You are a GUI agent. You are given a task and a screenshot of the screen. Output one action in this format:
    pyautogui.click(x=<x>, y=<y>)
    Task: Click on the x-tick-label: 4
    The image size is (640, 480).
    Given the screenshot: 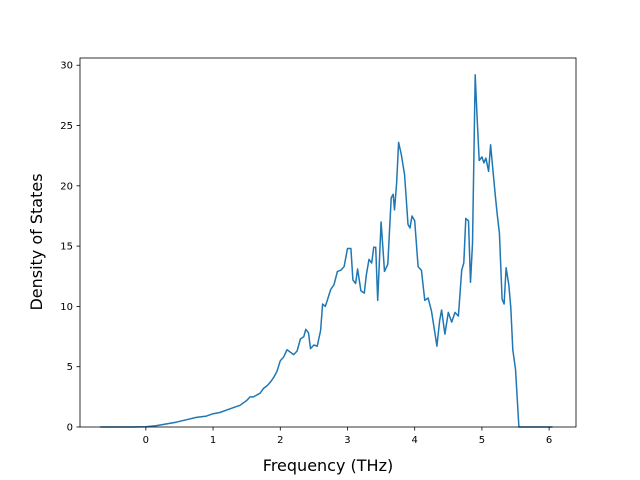 What is the action you would take?
    pyautogui.click(x=415, y=440)
    